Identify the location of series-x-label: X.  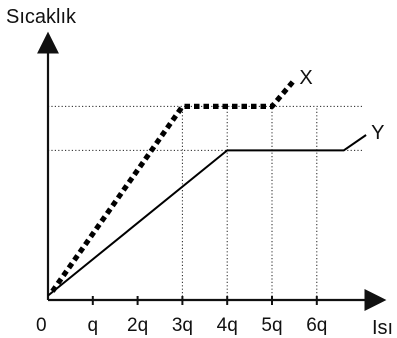
(305, 78).